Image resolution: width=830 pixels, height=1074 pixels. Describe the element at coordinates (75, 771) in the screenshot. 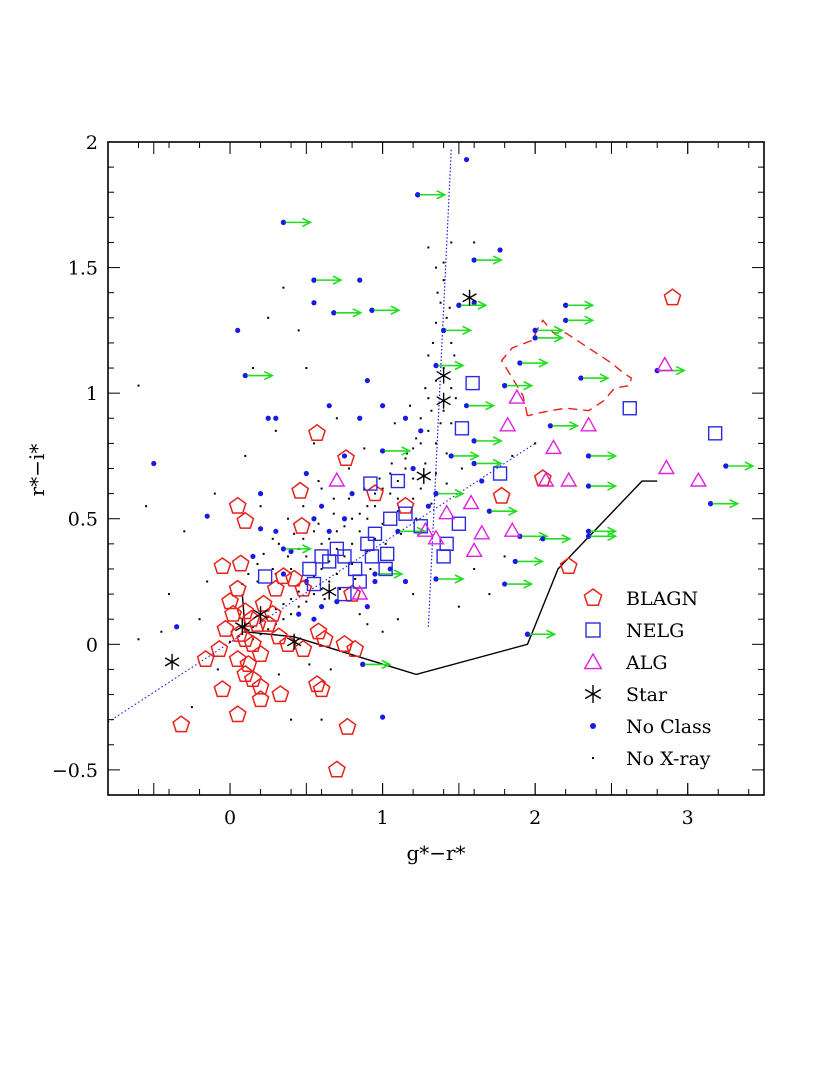

I see `y-tick-label: −0.5` at that location.